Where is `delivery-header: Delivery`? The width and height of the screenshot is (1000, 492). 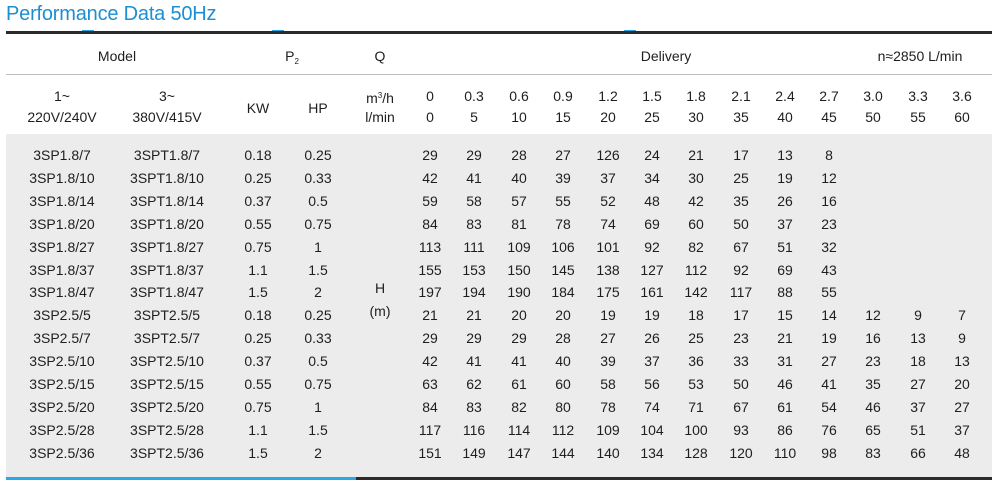 delivery-header: Delivery is located at coordinates (666, 56).